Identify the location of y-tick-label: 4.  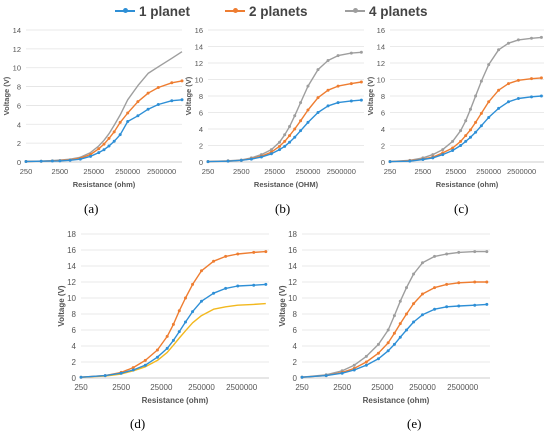
(295, 346).